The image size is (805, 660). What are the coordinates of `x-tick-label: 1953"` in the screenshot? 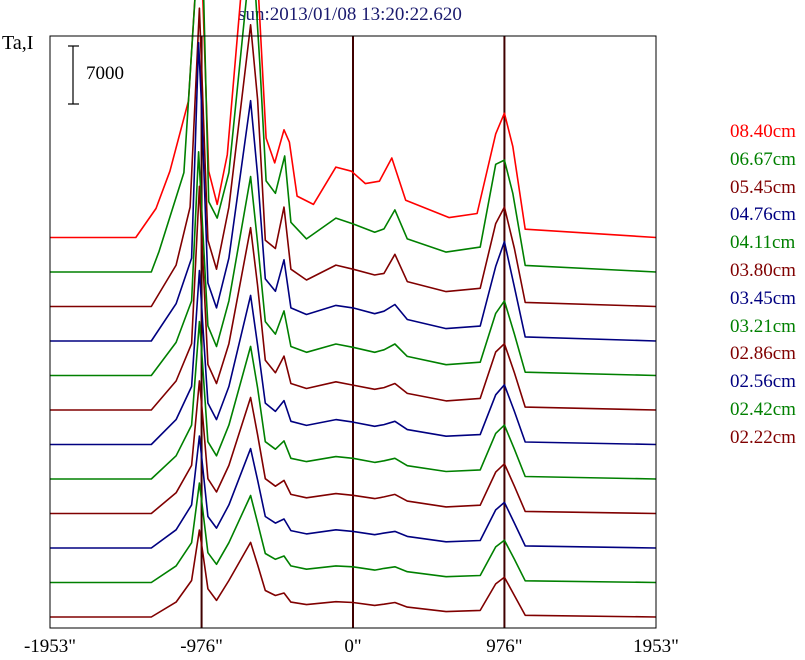 It's located at (656, 646).